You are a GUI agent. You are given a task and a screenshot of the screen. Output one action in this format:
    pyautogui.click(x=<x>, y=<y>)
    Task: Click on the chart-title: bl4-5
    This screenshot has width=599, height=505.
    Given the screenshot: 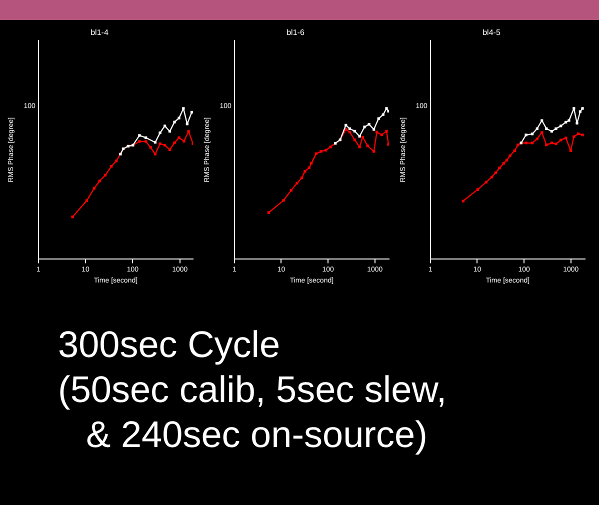 What is the action you would take?
    pyautogui.click(x=491, y=33)
    